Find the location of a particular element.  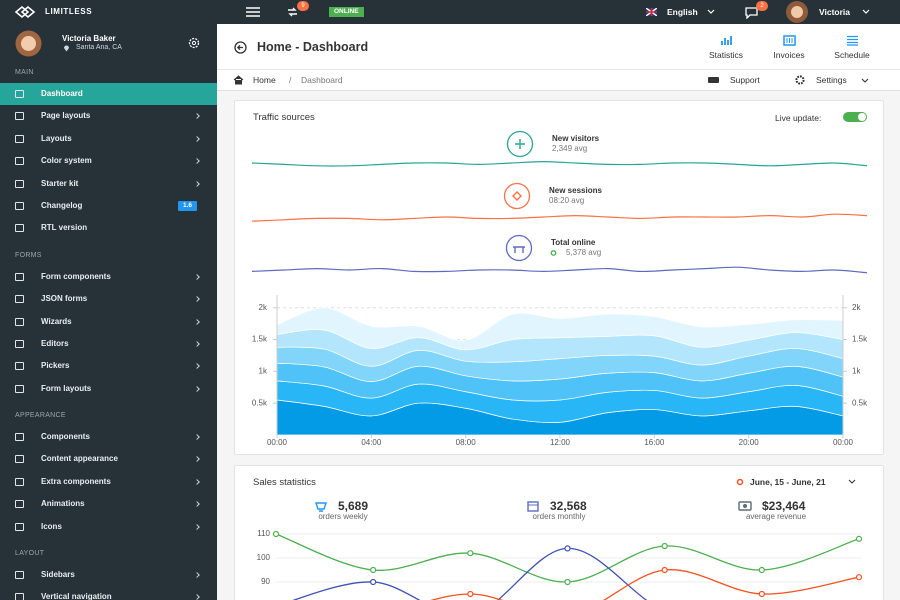

sidebar-item: Form layouts is located at coordinates (108, 389).